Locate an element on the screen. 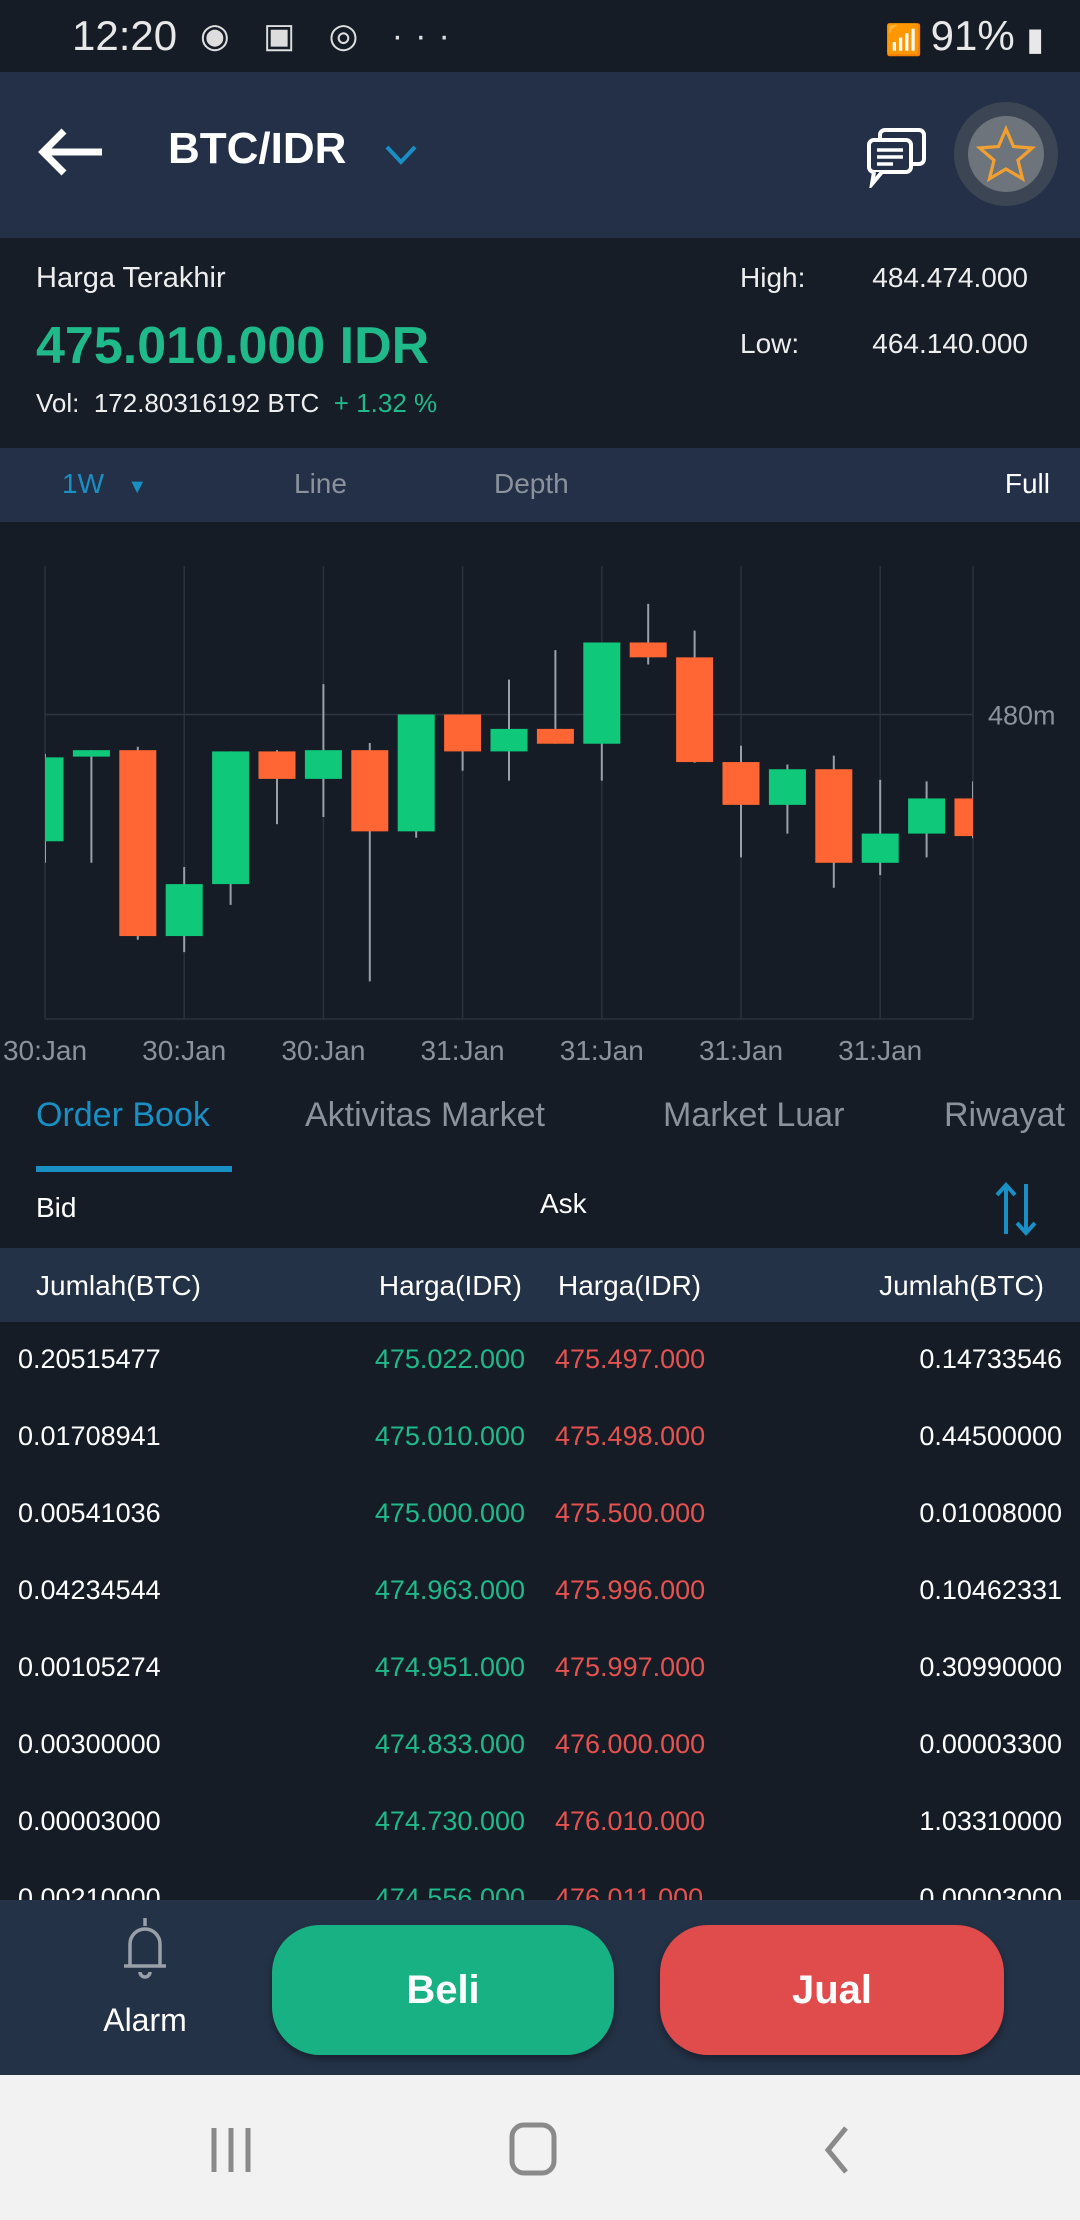 The width and height of the screenshot is (1080, 2220). bid-price: 475.022.000 is located at coordinates (449, 1359).